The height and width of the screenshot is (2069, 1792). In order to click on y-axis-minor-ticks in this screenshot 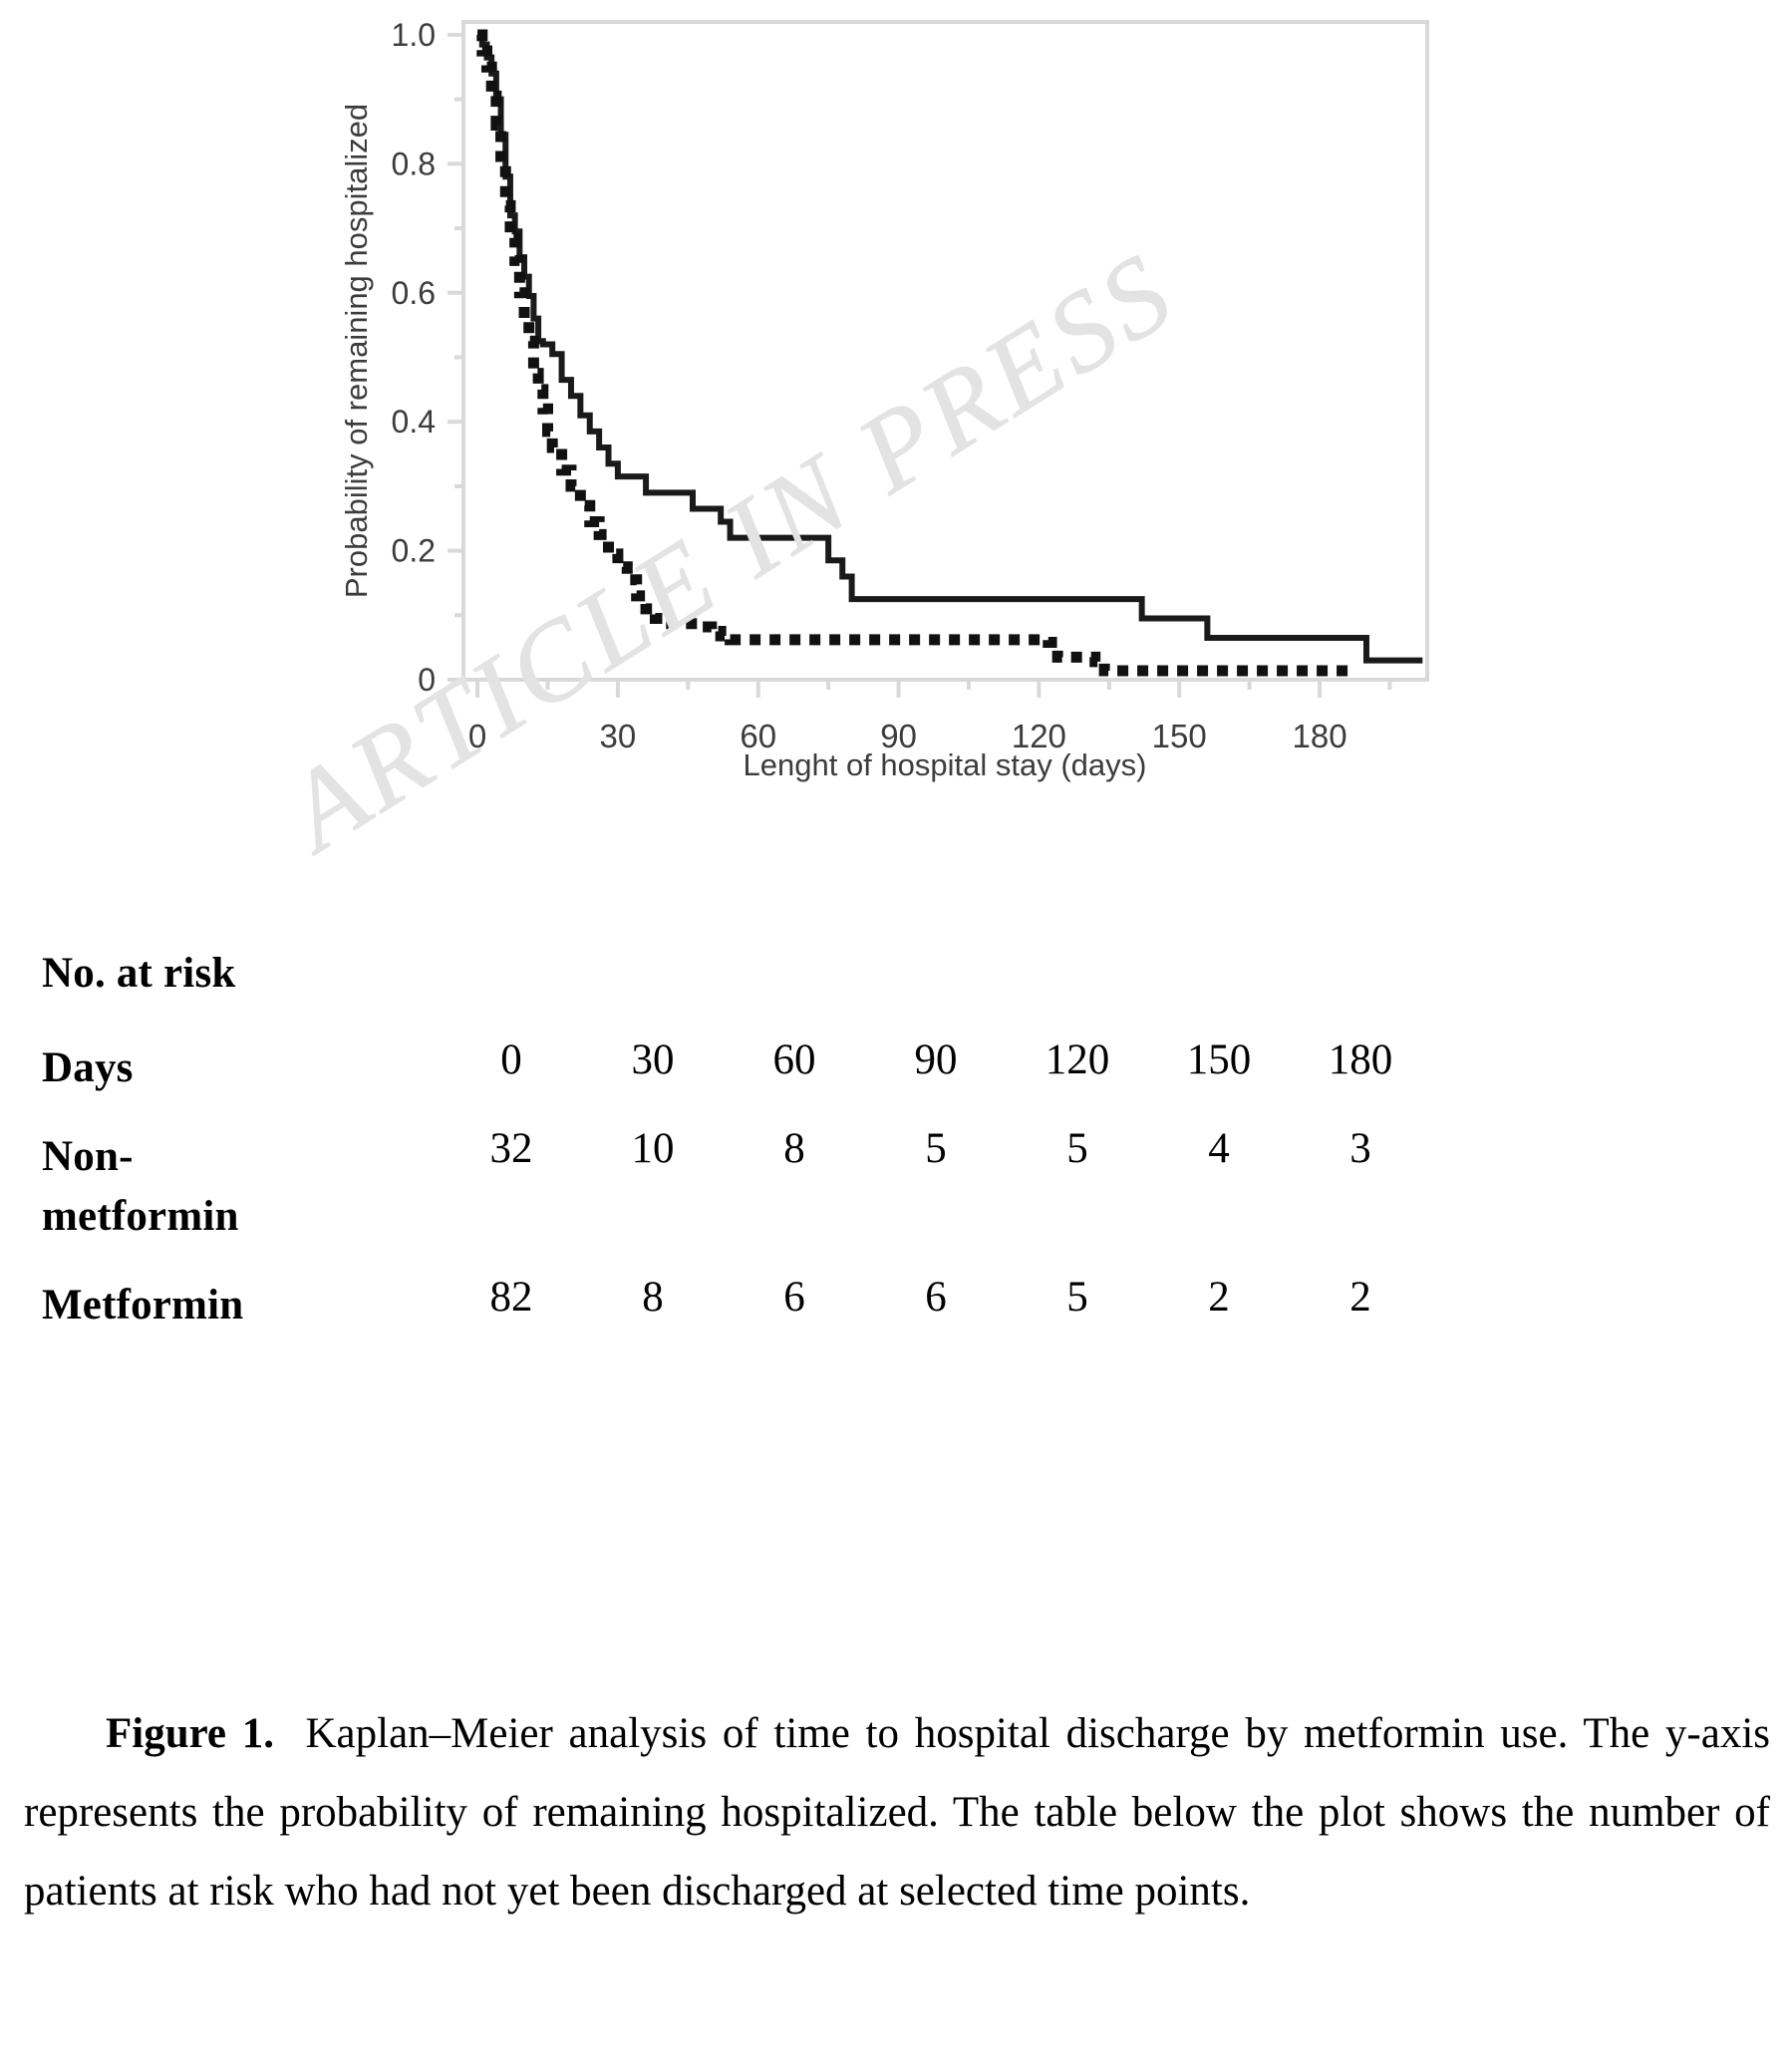, I will do `click(458, 358)`.